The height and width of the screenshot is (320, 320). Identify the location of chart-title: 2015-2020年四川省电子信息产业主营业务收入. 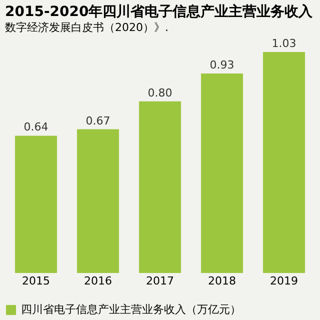
(159, 11).